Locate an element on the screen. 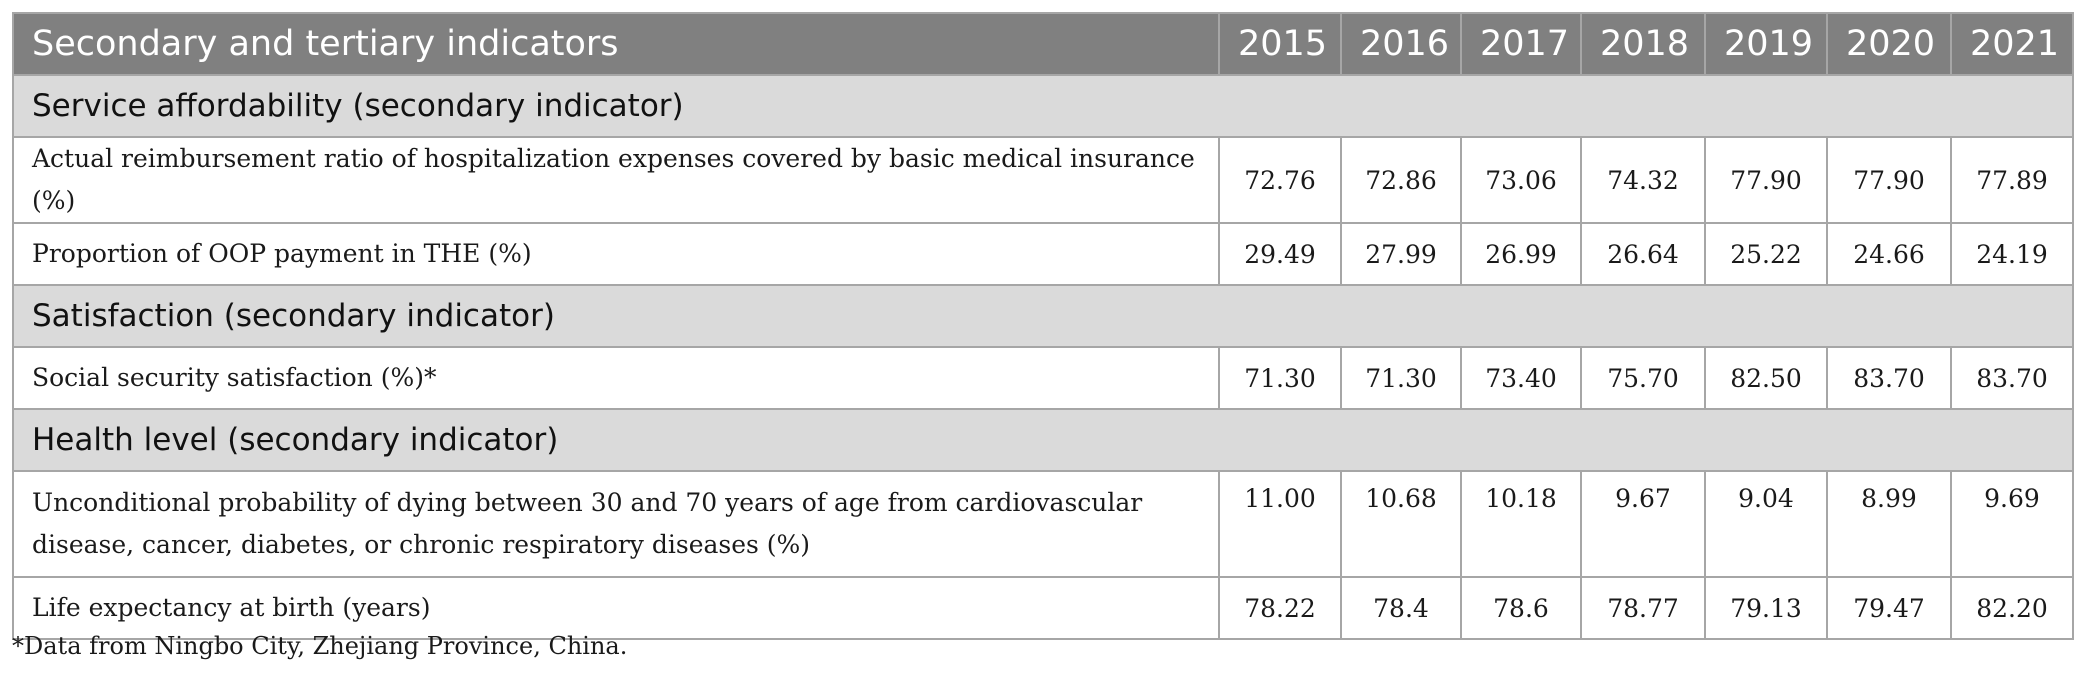 This screenshot has width=2084, height=673. column-header-year: 2017 is located at coordinates (1521, 44).